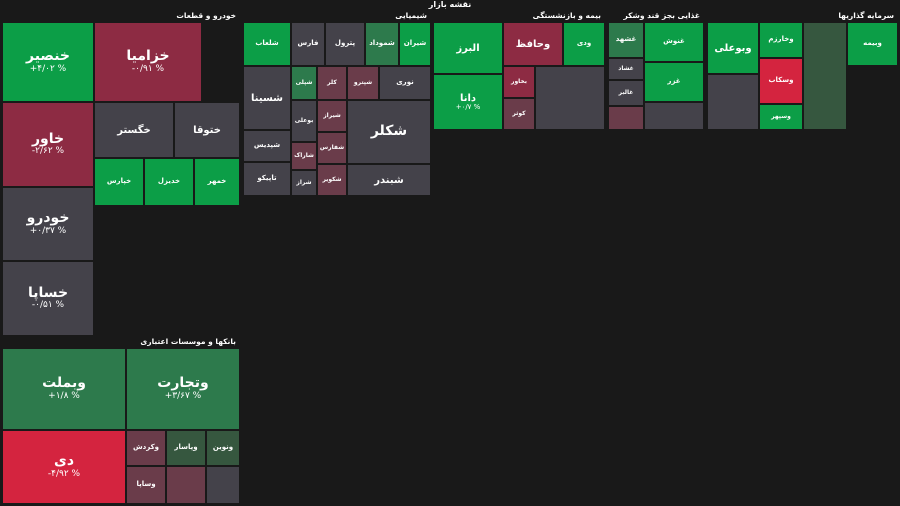 The image size is (900, 506). I want to click on tile-label: شکلر, so click(389, 131).